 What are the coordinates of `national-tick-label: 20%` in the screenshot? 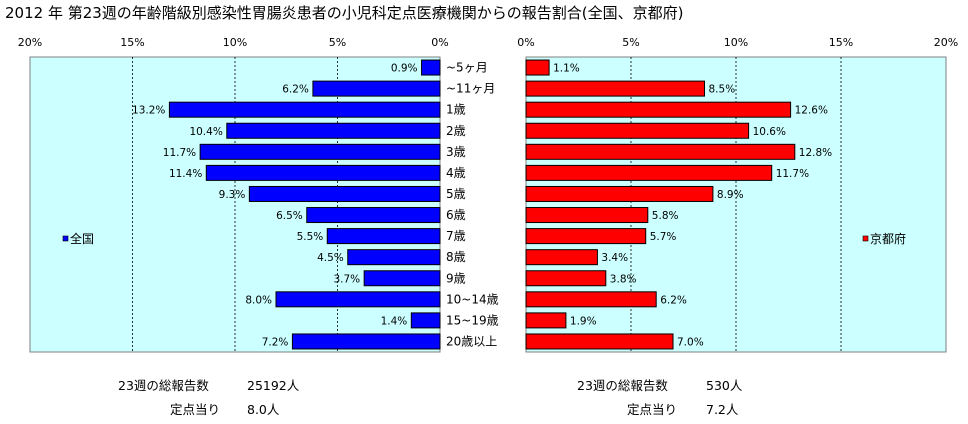 It's located at (30, 42).